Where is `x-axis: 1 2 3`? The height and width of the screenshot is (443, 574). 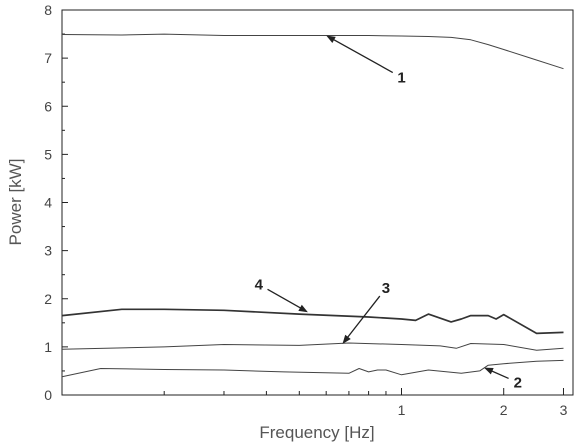 x-axis: 1 2 3 is located at coordinates (365, 403).